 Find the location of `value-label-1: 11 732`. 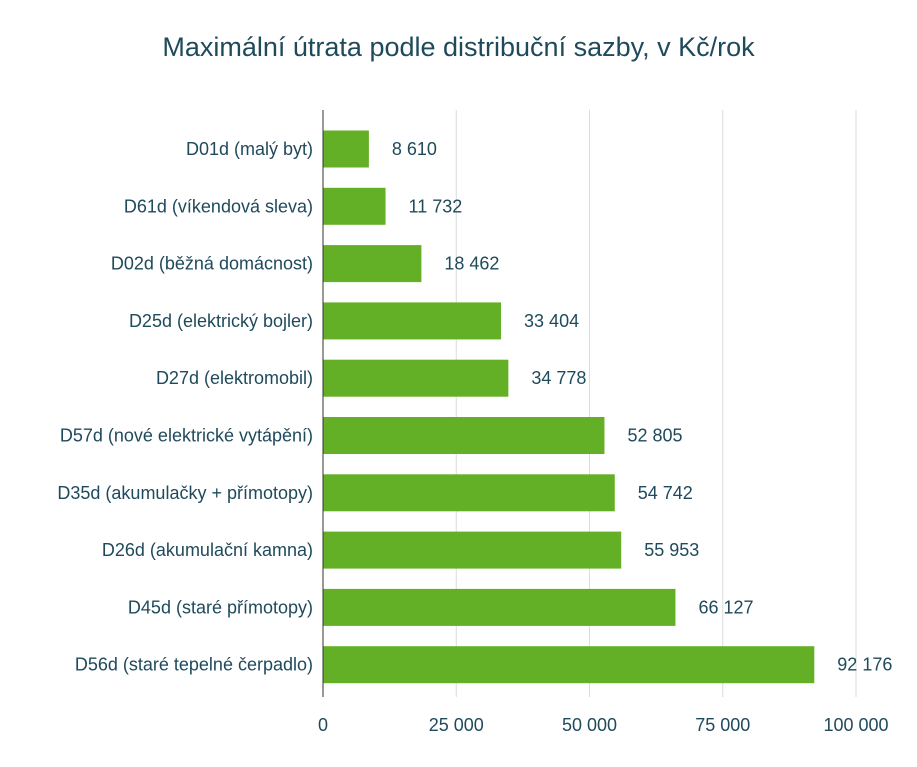

value-label-1: 11 732 is located at coordinates (436, 206).